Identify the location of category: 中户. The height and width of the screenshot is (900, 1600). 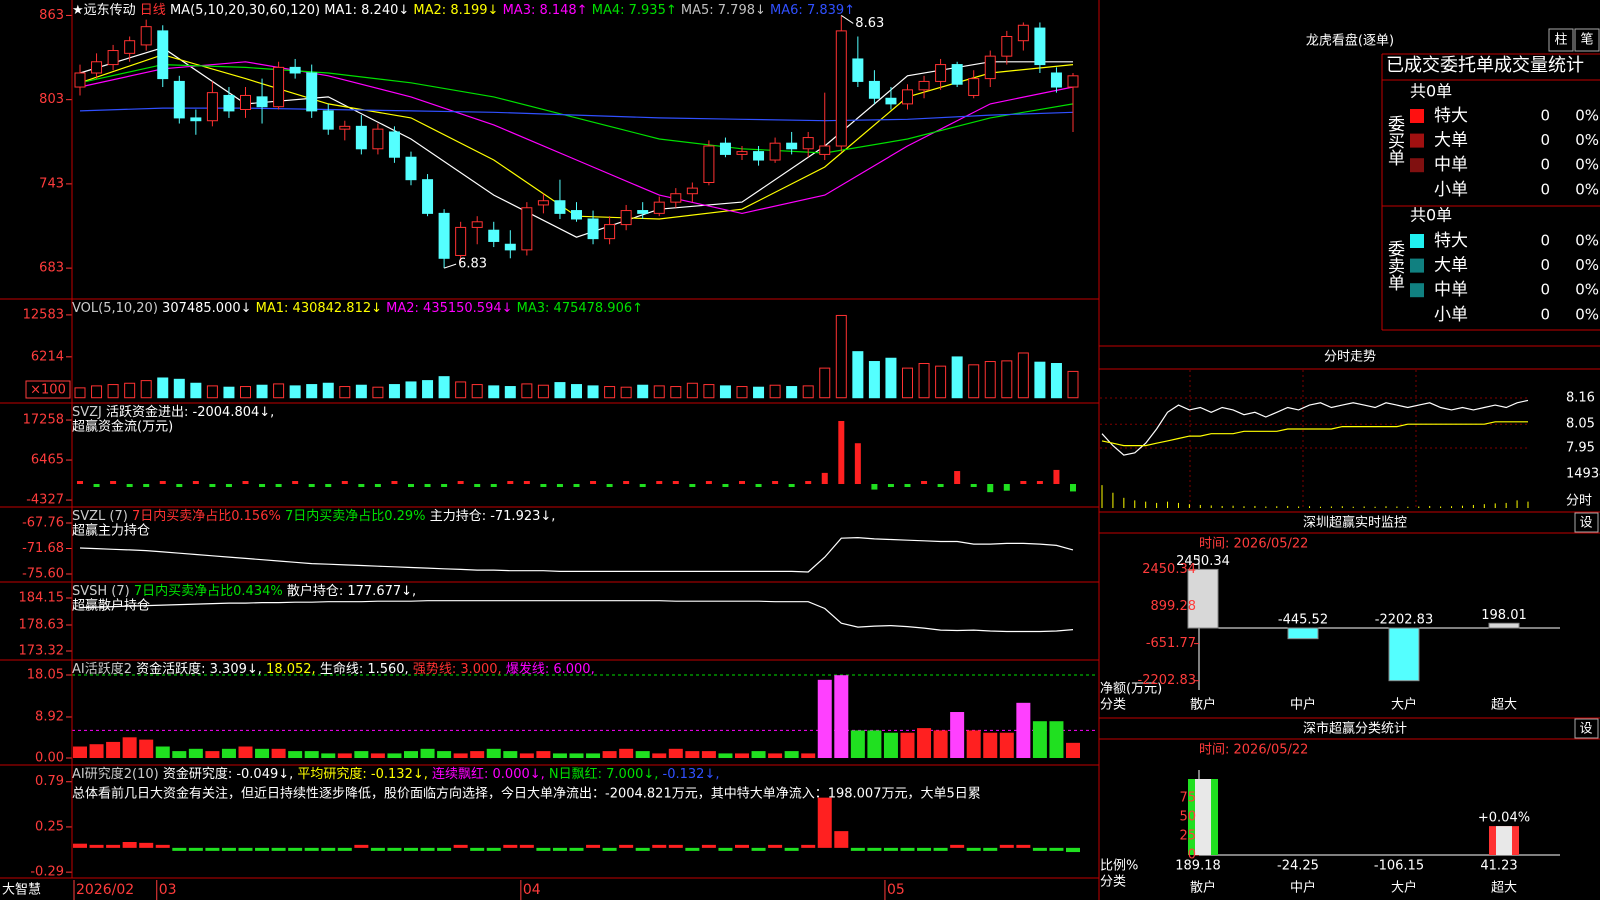
(1303, 705).